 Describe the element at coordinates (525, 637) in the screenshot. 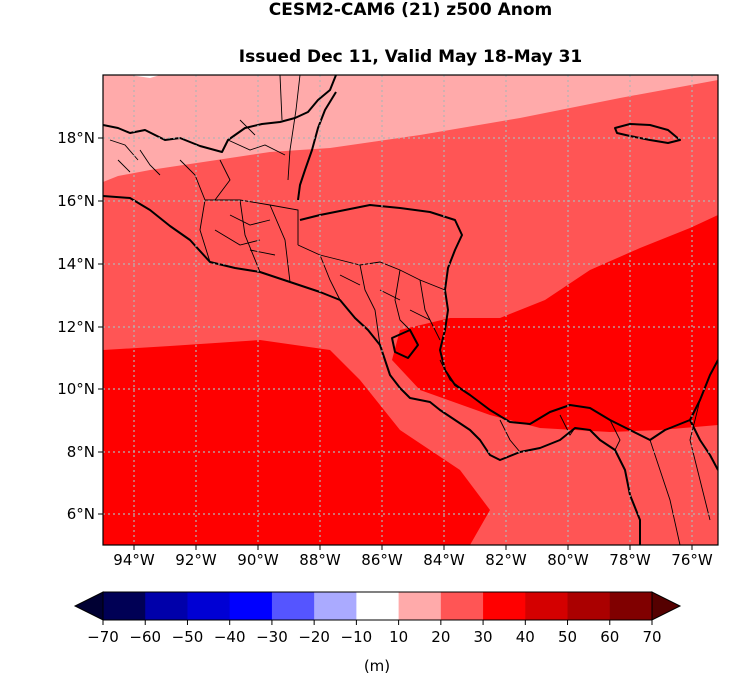

I see `colorbar-tick-label: 40` at that location.